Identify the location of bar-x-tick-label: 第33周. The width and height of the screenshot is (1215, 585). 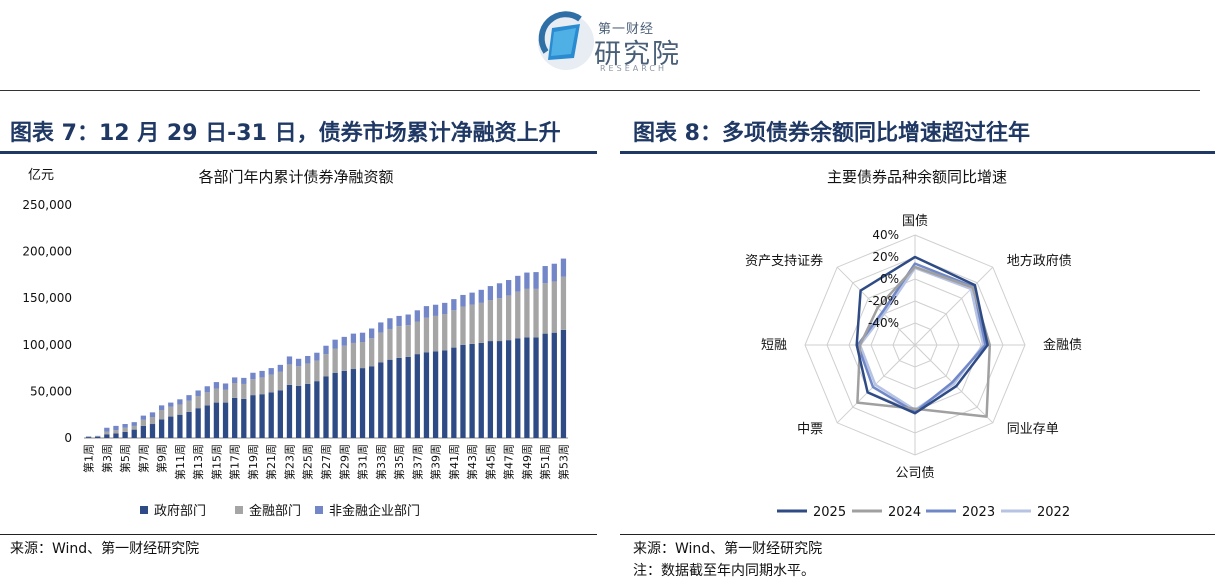
(381, 462).